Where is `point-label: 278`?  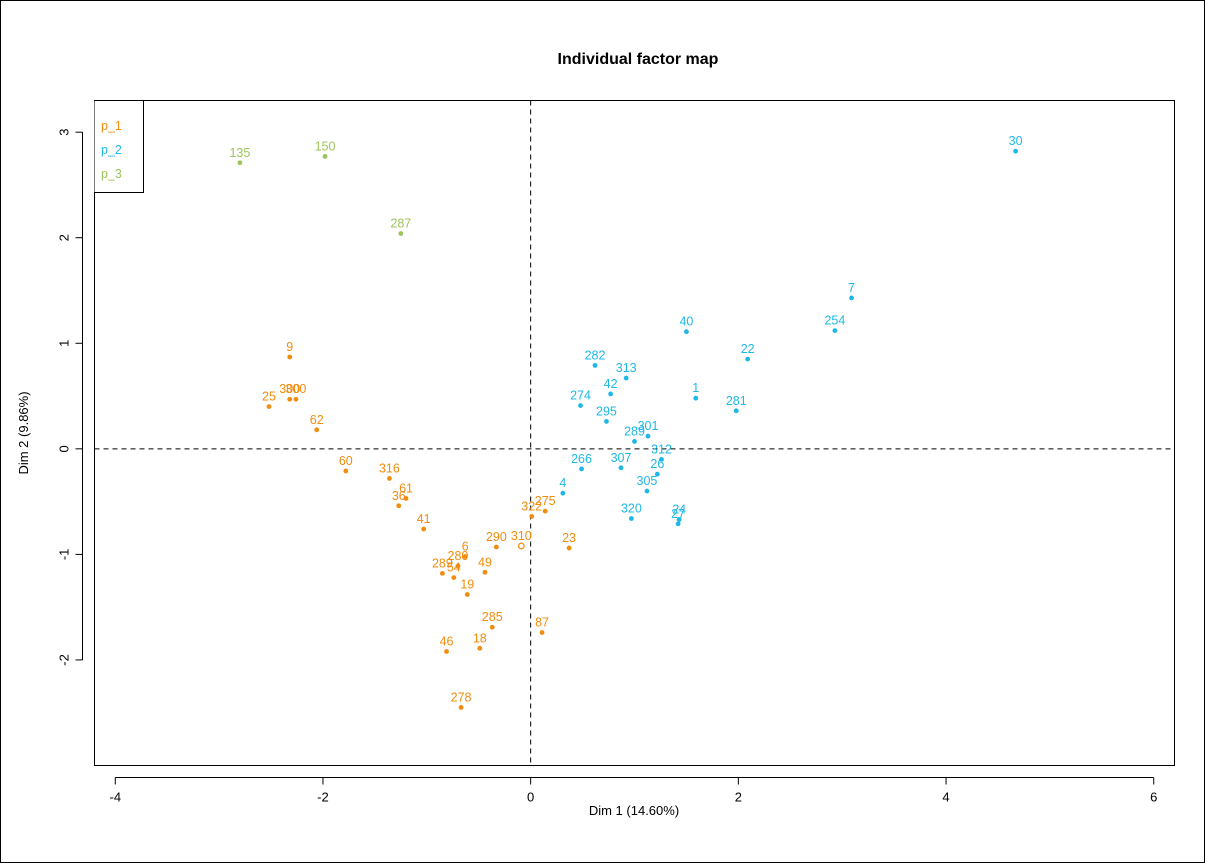 point-label: 278 is located at coordinates (461, 697).